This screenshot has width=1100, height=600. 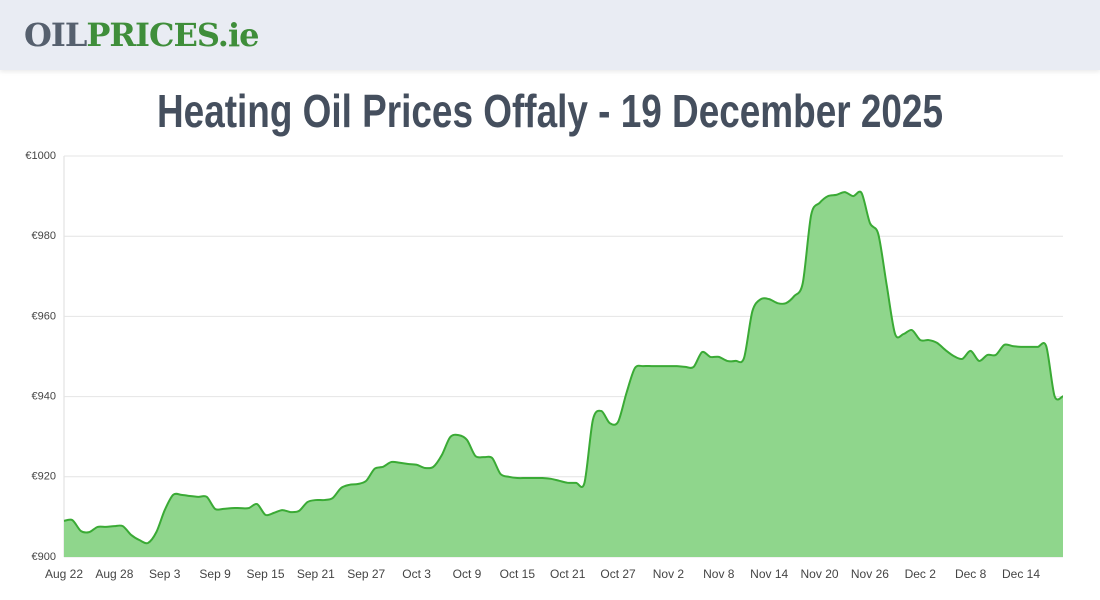 I want to click on x-tick-label: Oct 21, so click(x=568, y=574).